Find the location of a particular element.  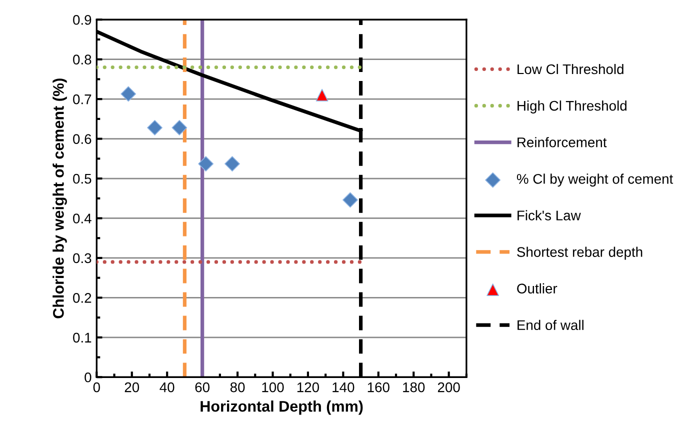

x-tick-label: 60 is located at coordinates (202, 387).